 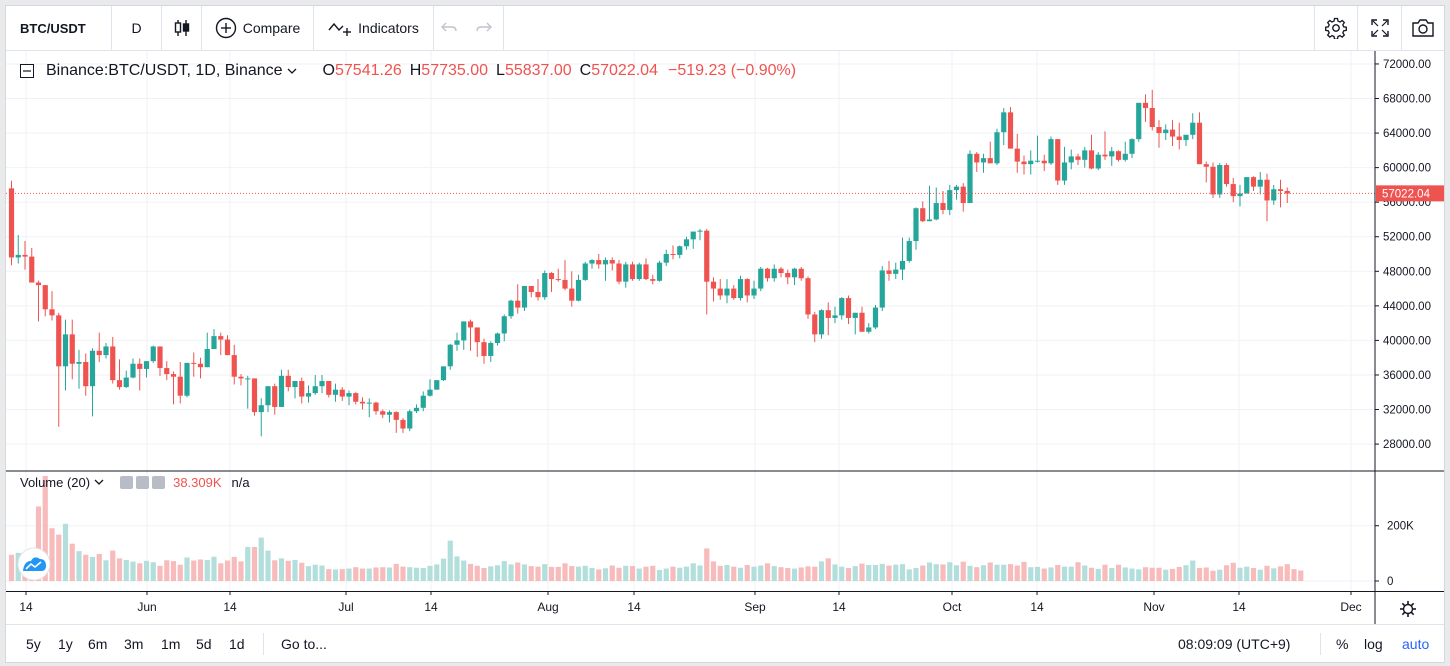 I want to click on range-3m: 3m, so click(x=134, y=643).